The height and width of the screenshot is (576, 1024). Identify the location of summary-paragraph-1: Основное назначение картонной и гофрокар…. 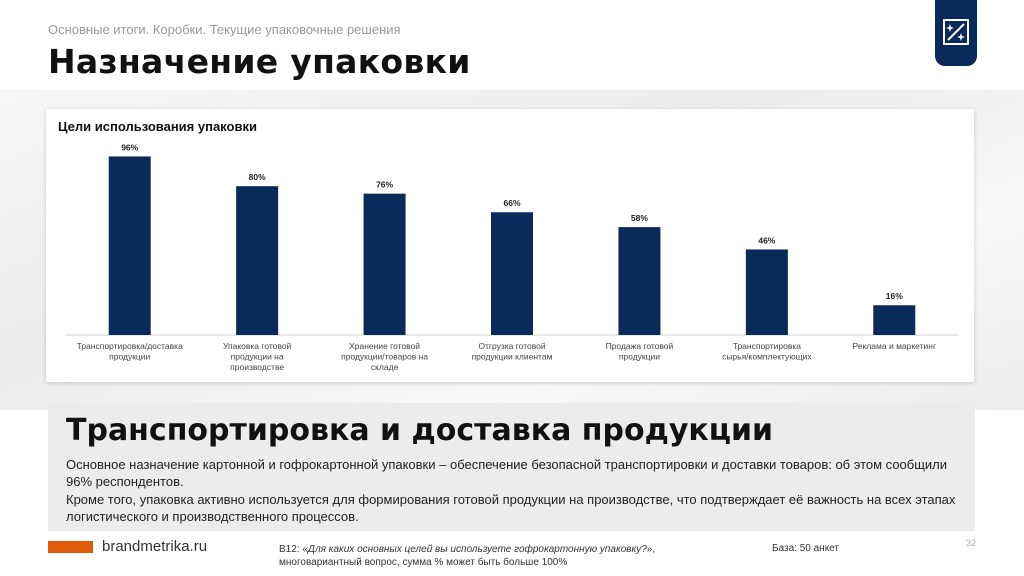
(507, 473).